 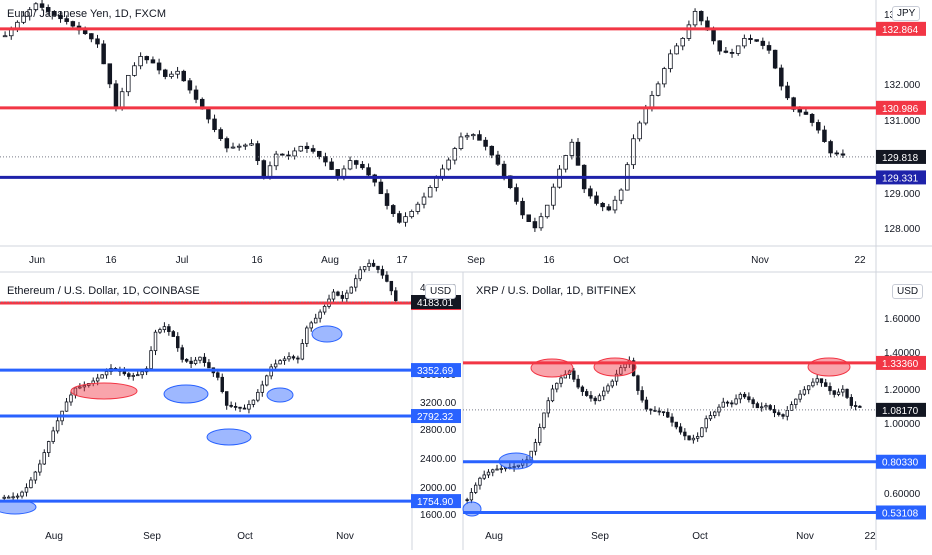 I want to click on level-price-label: 132.864, so click(x=900, y=30).